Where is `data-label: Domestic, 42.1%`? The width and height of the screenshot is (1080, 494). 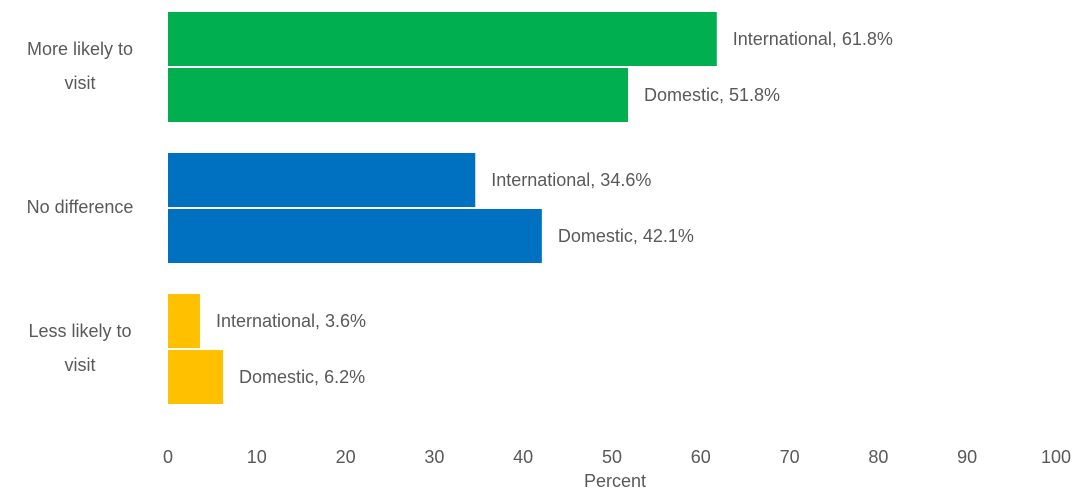 data-label: Domestic, 42.1% is located at coordinates (626, 236).